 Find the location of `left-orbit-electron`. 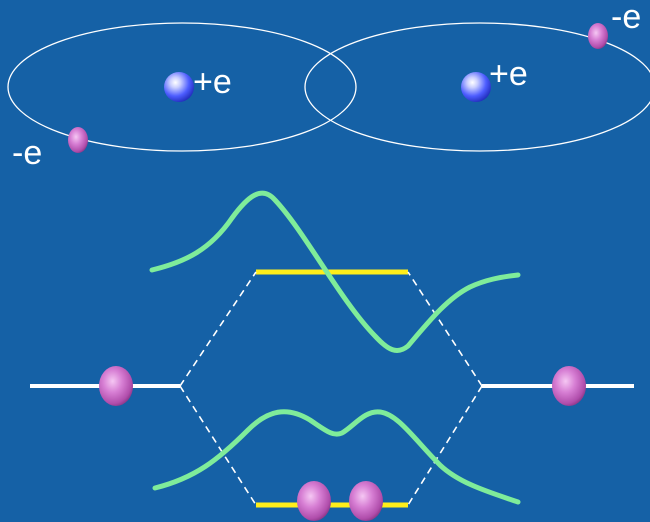

left-orbit-electron is located at coordinates (78, 140).